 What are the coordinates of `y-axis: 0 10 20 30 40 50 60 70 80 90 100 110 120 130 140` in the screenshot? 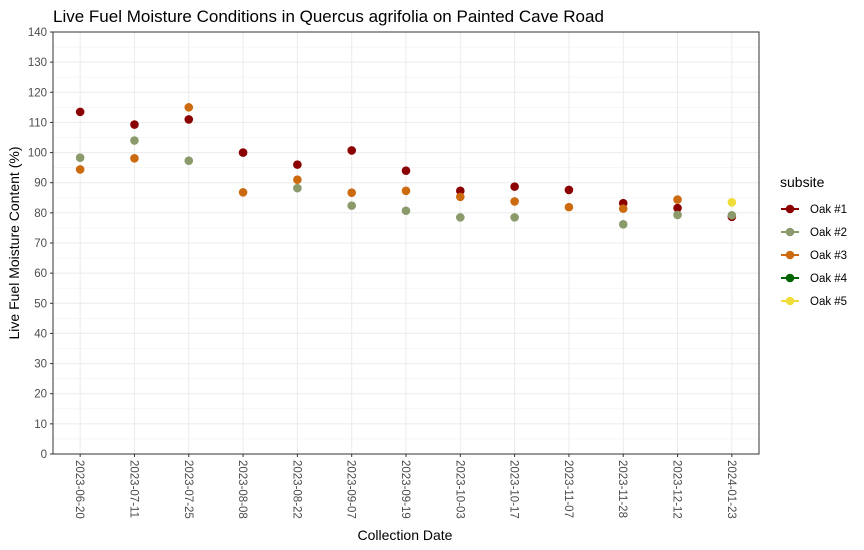 It's located at (40, 244).